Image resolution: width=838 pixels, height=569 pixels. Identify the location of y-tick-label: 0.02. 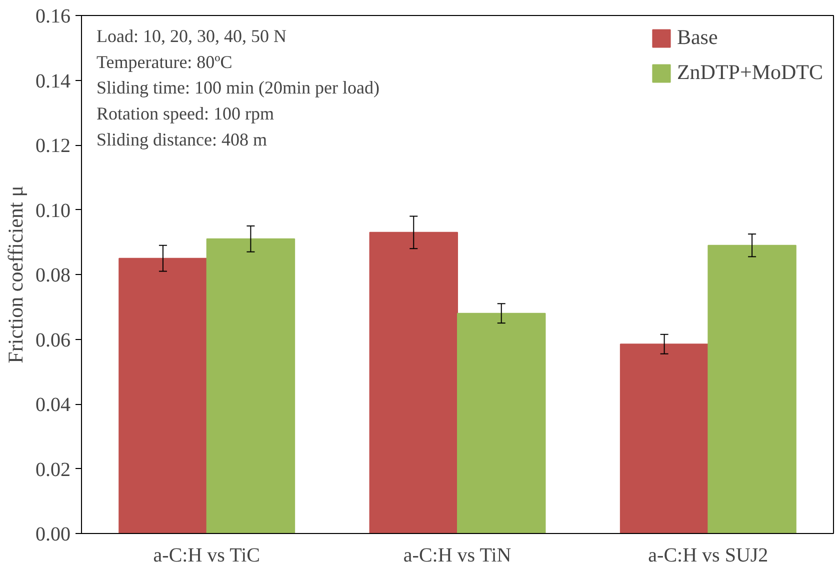
(53, 469).